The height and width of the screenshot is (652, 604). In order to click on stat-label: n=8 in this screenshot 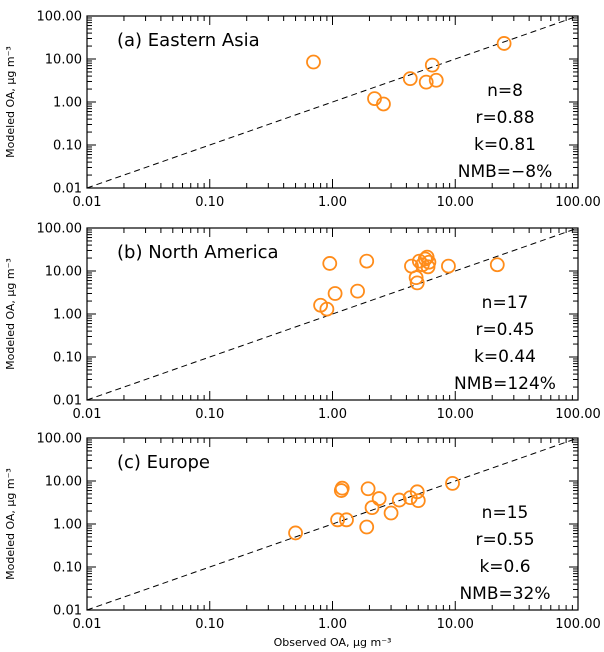, I will do `click(505, 91)`.